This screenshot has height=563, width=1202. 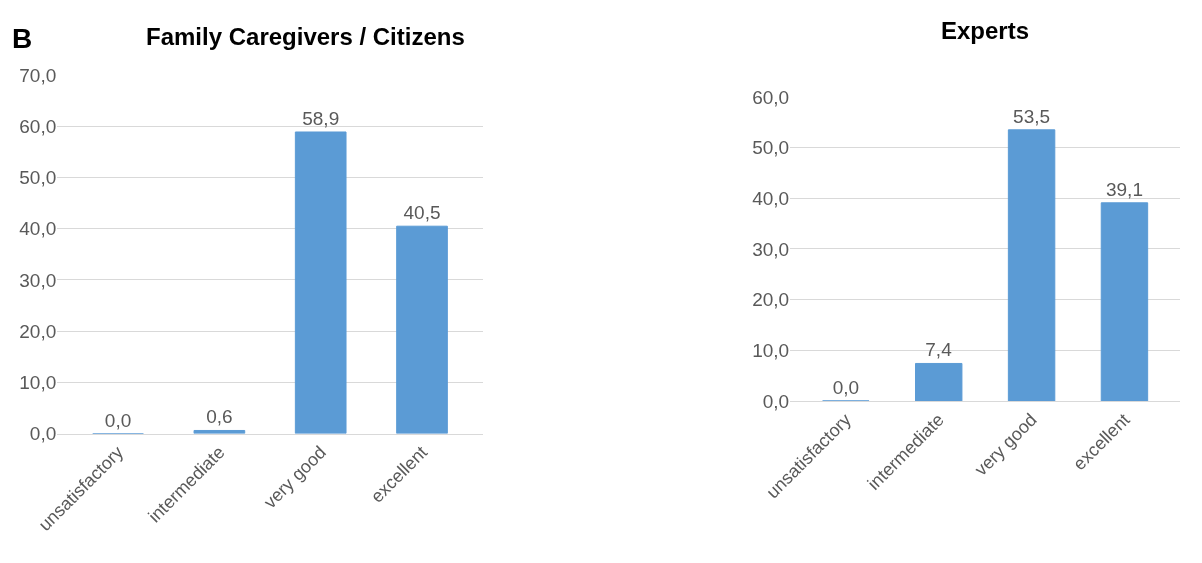 I want to click on y-tick-label: 70,0, so click(x=38, y=75).